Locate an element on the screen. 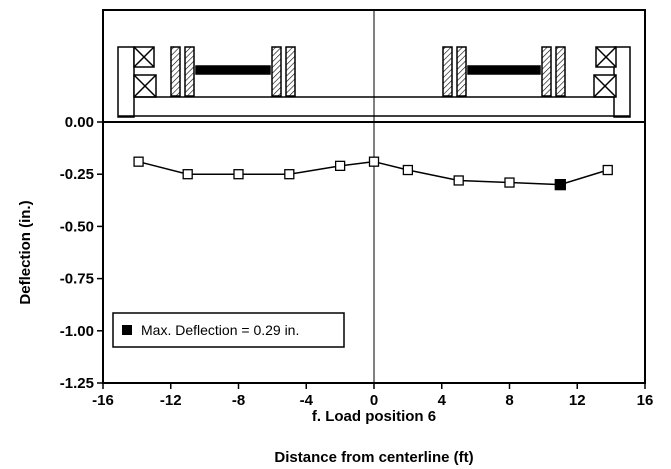 The width and height of the screenshot is (671, 469). x-tick-label: -4 is located at coordinates (307, 400).